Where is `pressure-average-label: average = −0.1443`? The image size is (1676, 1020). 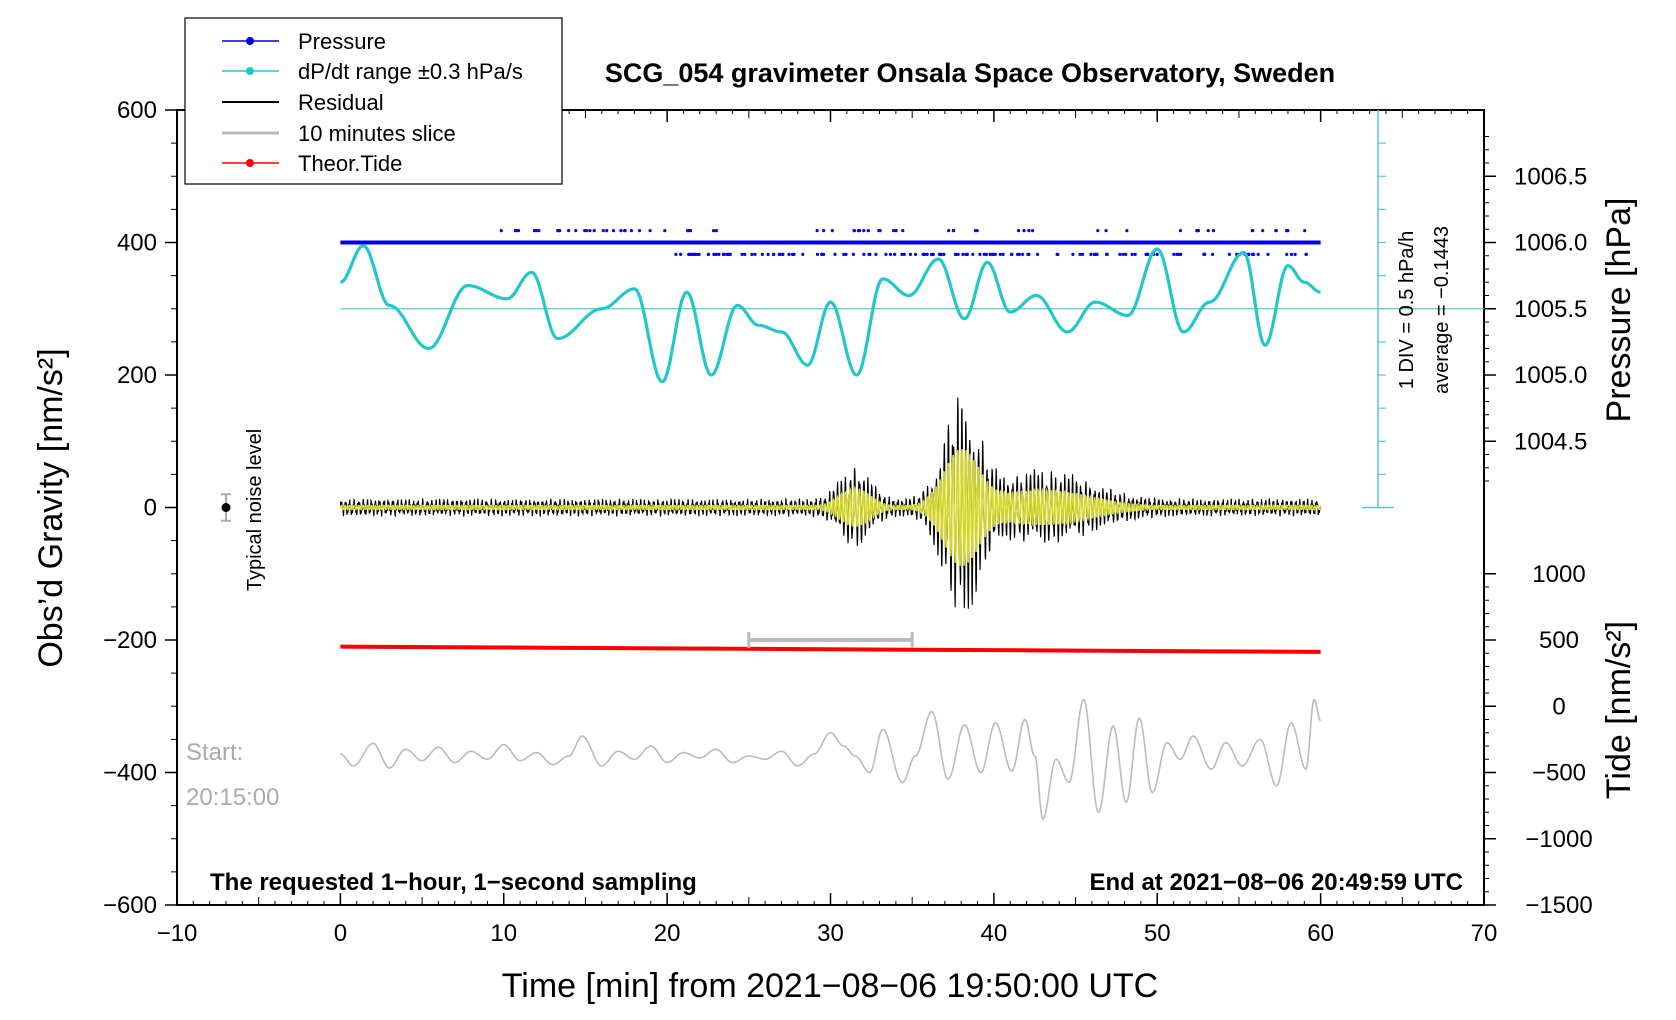 pressure-average-label: average = −0.1443 is located at coordinates (1442, 310).